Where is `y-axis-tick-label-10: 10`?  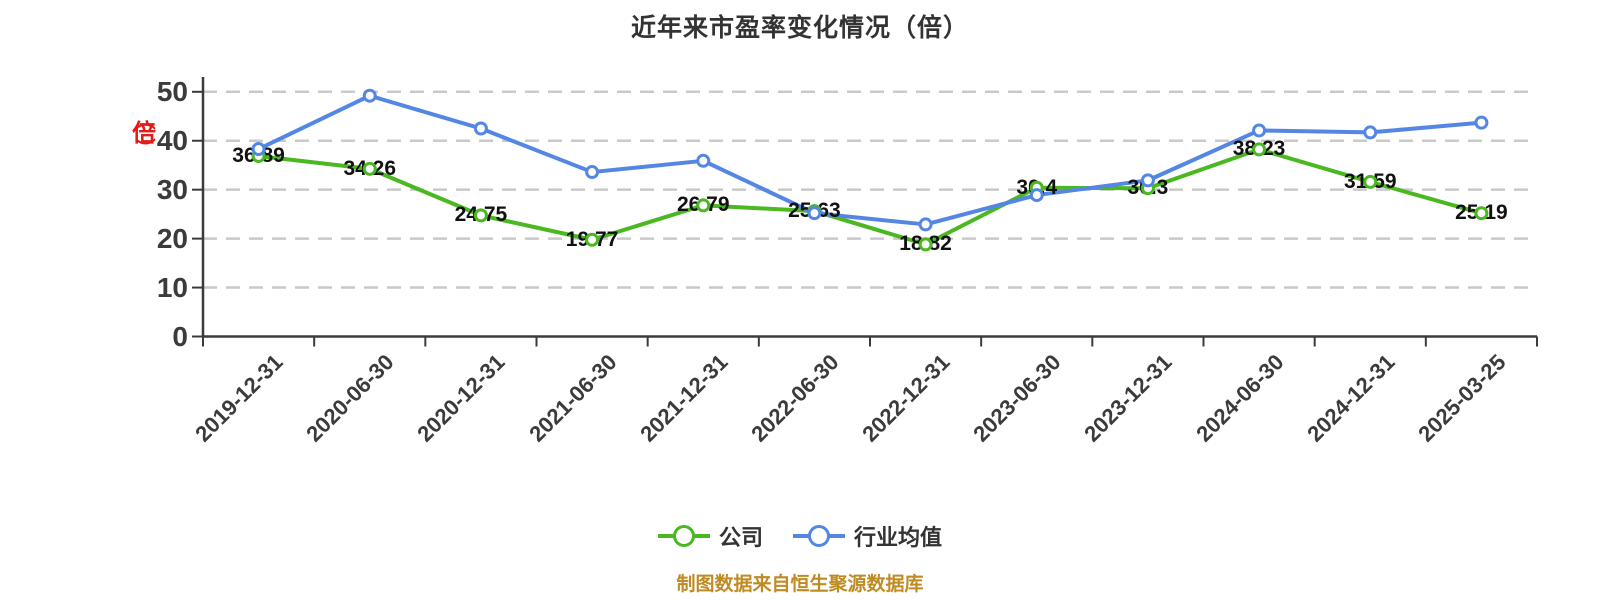 y-axis-tick-label-10: 10 is located at coordinates (172, 287).